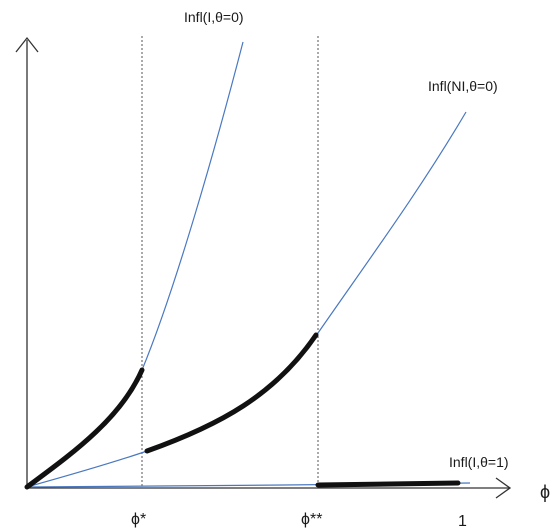  I want to click on bold-segment-mid, so click(231, 393).